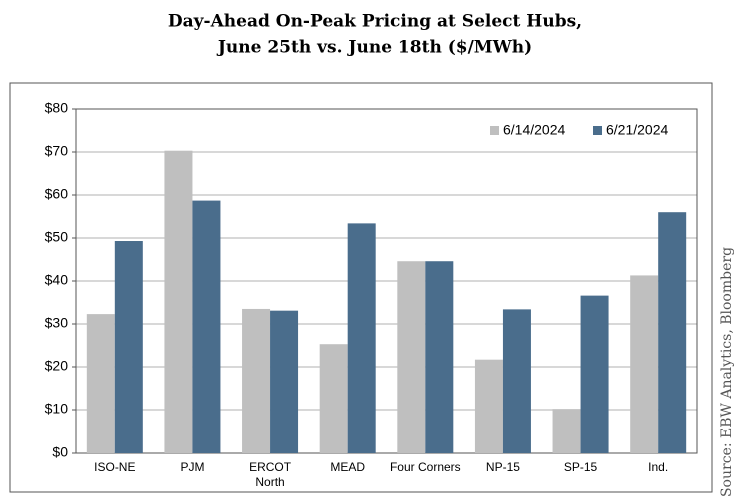  What do you see at coordinates (503, 467) in the screenshot?
I see `x-tick-label: NP-15` at bounding box center [503, 467].